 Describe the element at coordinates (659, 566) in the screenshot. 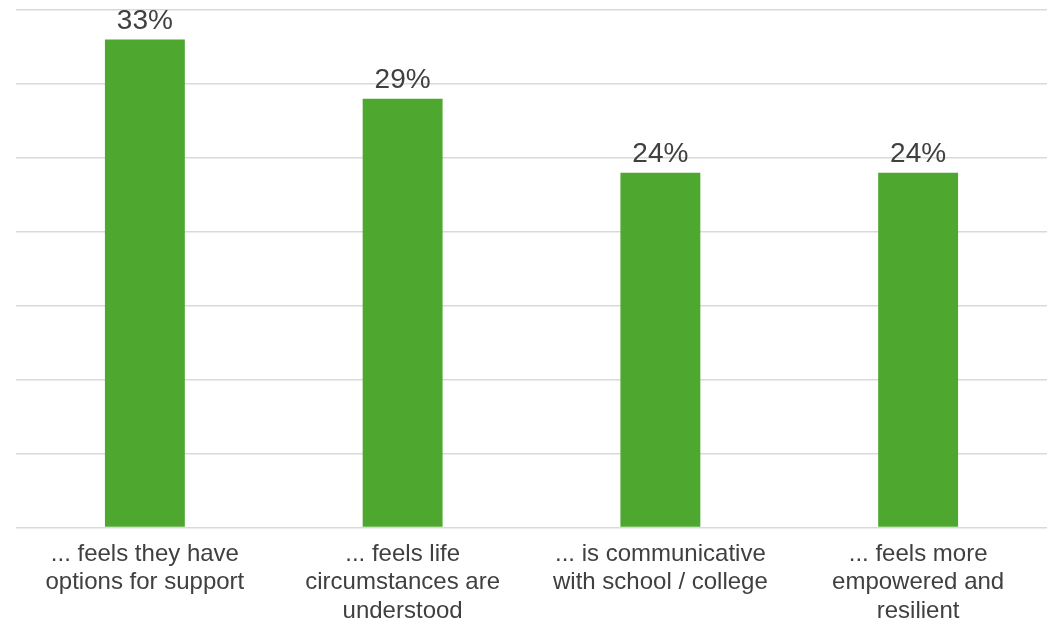

I see `x-tick-label: ... is communicative with school / college` at that location.